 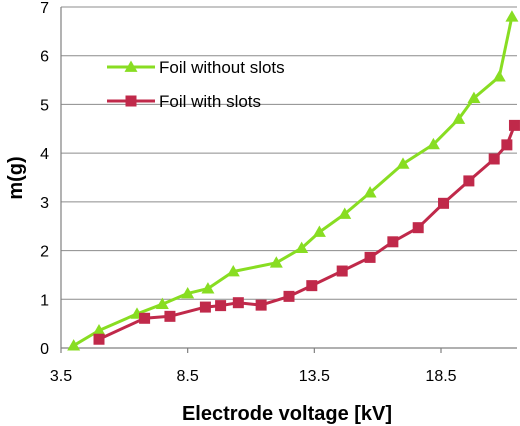 What do you see at coordinates (44, 203) in the screenshot?
I see `y-tick-label-3: 3` at bounding box center [44, 203].